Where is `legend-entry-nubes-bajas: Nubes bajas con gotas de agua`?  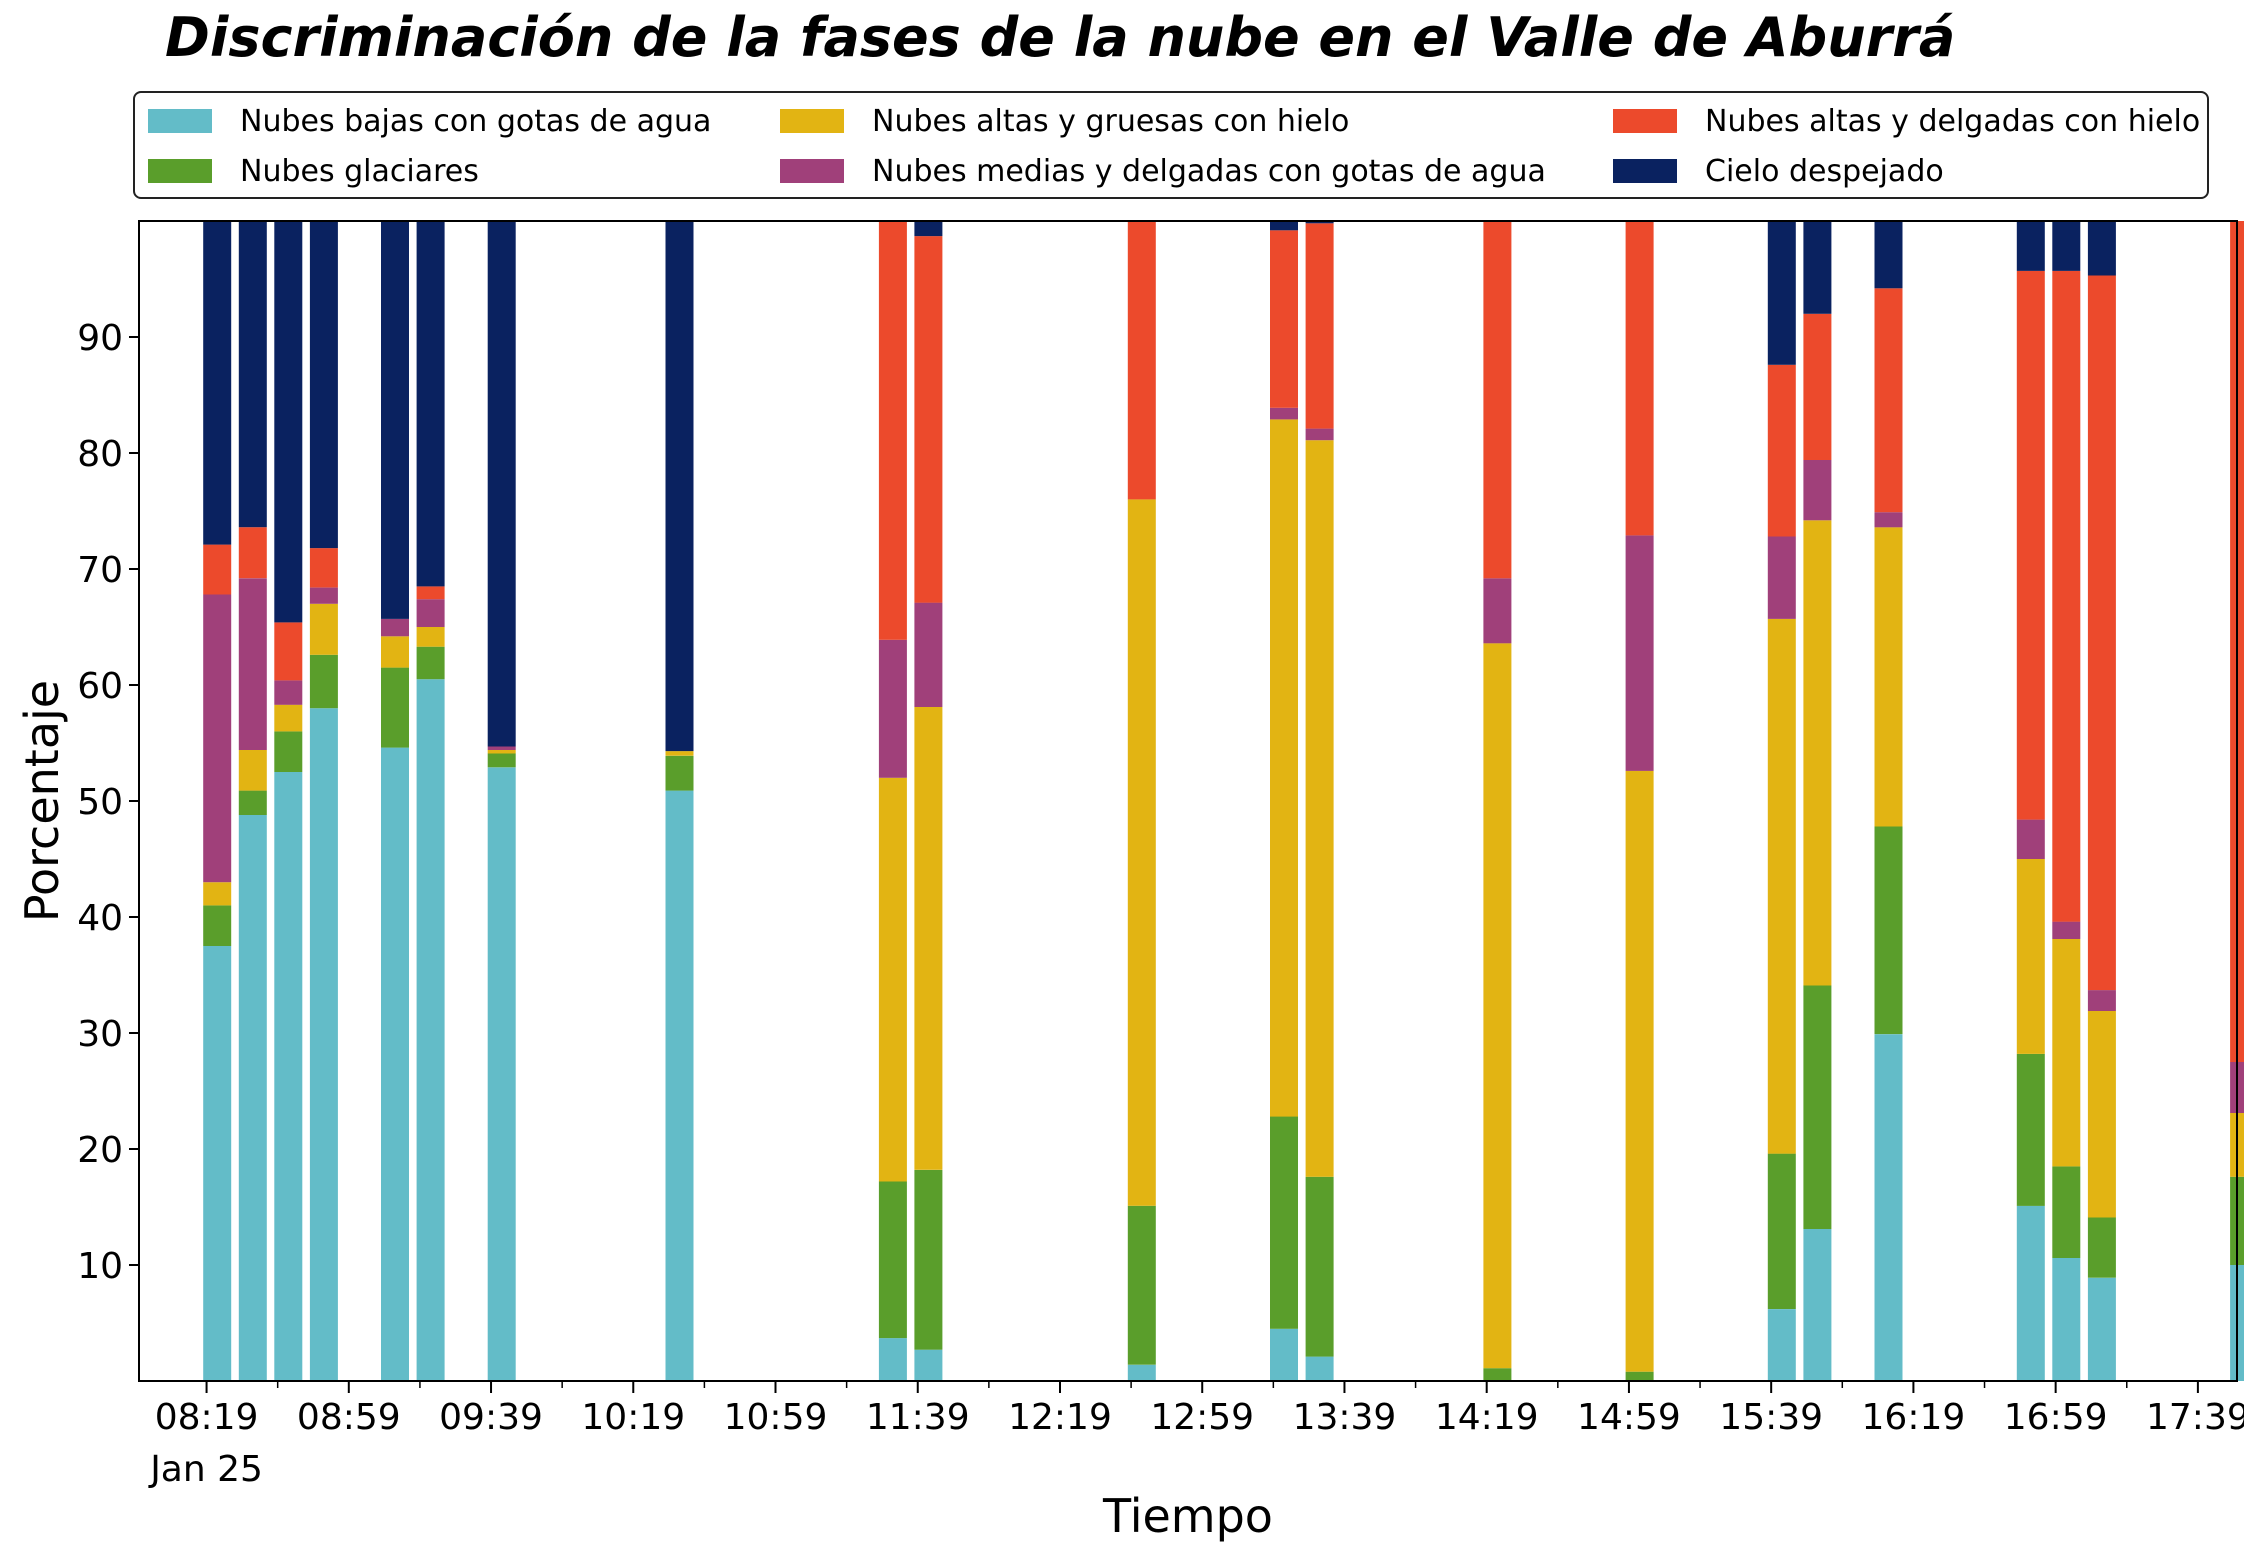
legend-entry-nubes-bajas: Nubes bajas con gotas de agua is located at coordinates (429, 121).